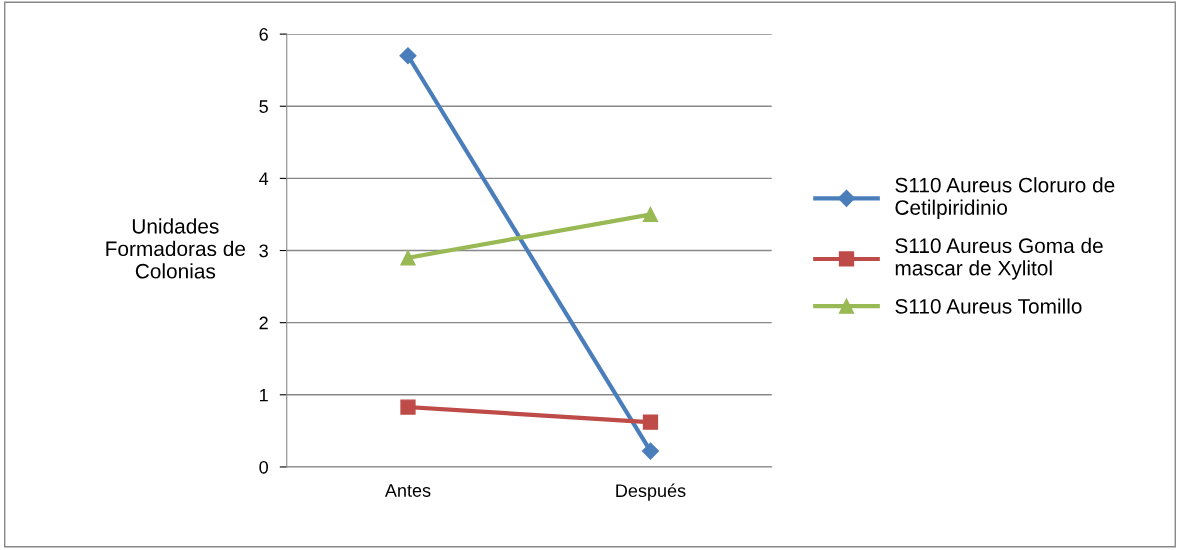  What do you see at coordinates (264, 395) in the screenshot?
I see `y-tick-label: 1` at bounding box center [264, 395].